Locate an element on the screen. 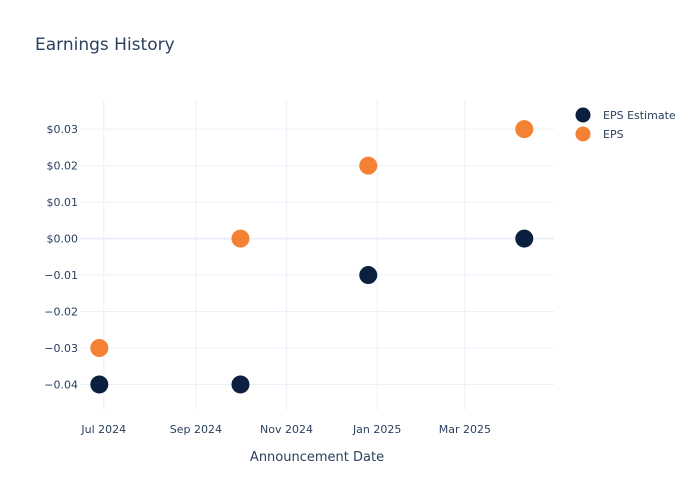 Image resolution: width=700 pixels, height=500 pixels. x-axis-title: Announcement Date is located at coordinates (317, 457).